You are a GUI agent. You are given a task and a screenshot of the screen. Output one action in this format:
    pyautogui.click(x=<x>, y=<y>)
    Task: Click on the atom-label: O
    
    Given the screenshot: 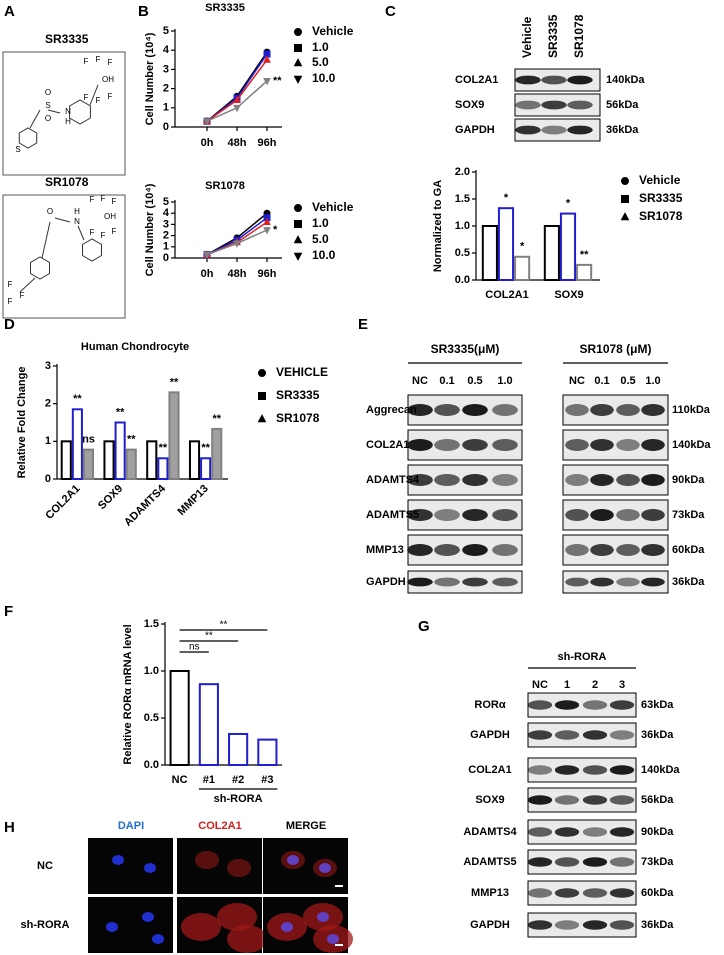 What is the action you would take?
    pyautogui.click(x=50, y=211)
    